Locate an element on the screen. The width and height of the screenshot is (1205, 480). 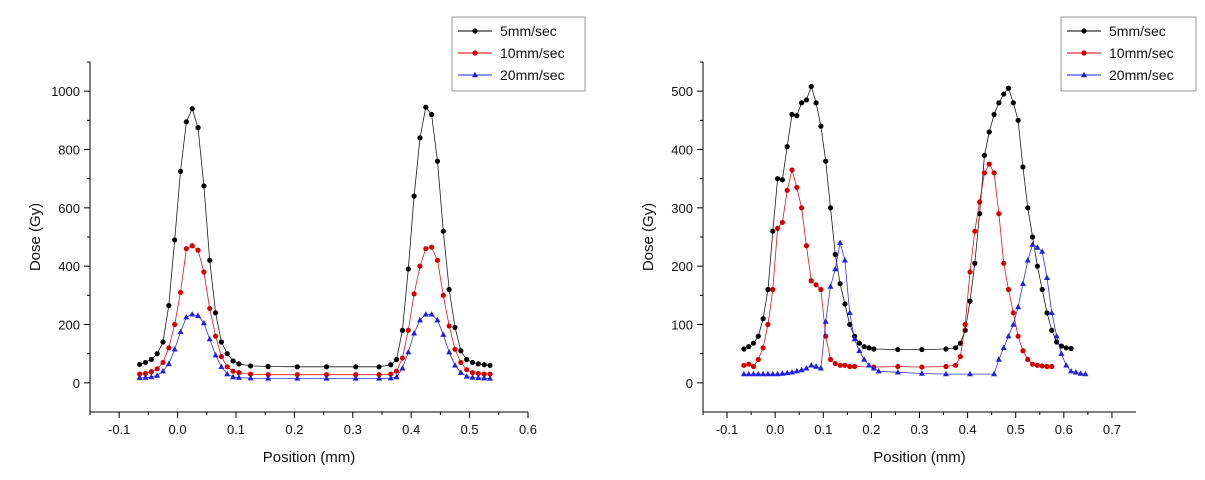
series-10mm-sec is located at coordinates (898, 265).